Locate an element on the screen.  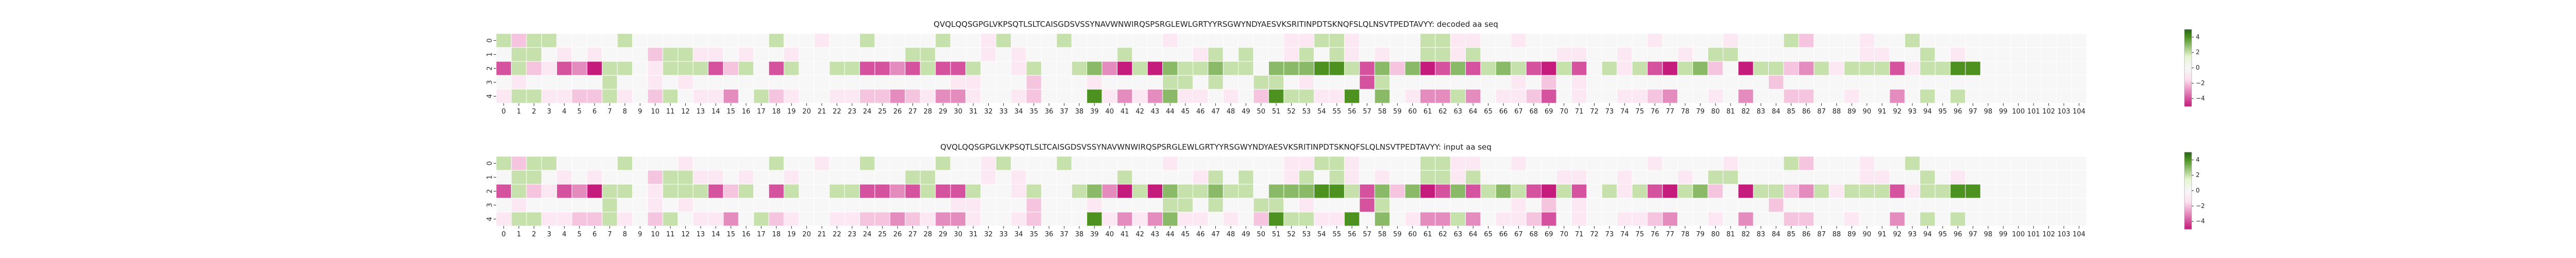
x-tick-label: 74 is located at coordinates (1624, 112).